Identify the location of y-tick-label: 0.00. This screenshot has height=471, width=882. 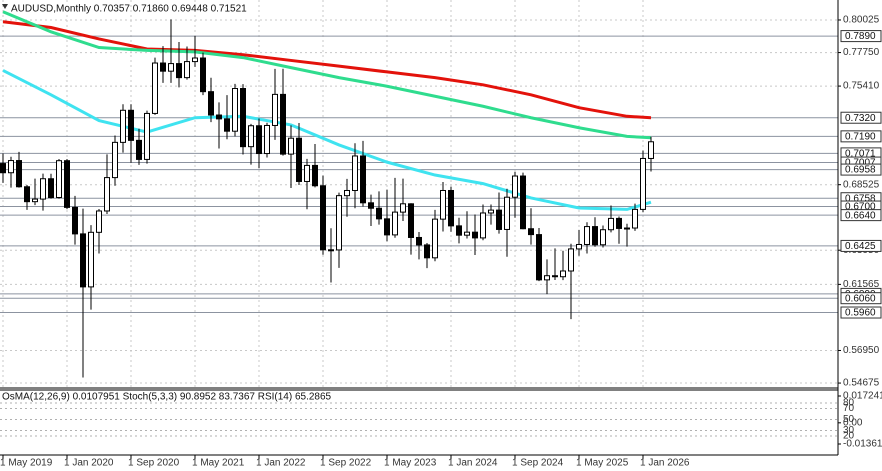
(853, 422).